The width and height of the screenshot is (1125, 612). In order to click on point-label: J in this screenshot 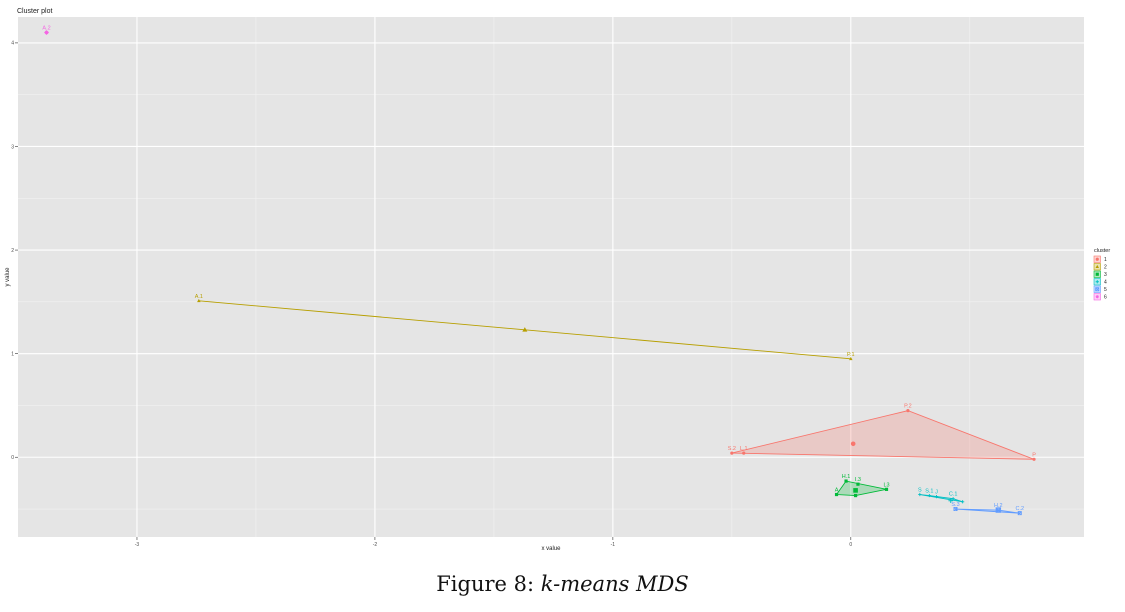, I will do `click(936, 493)`.